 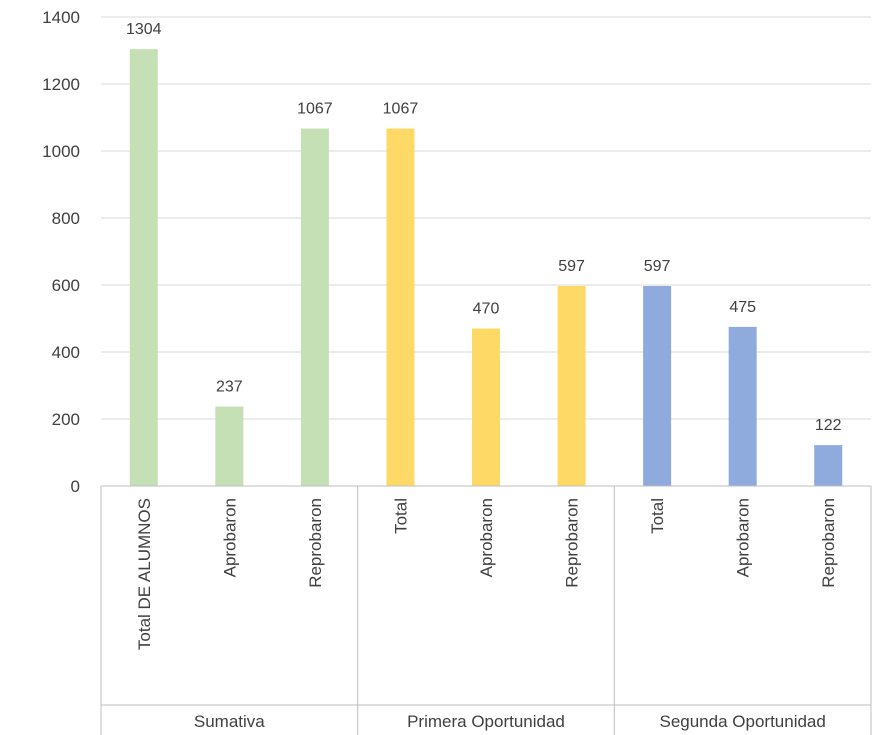 What do you see at coordinates (828, 425) in the screenshot?
I see `data-label: 122` at bounding box center [828, 425].